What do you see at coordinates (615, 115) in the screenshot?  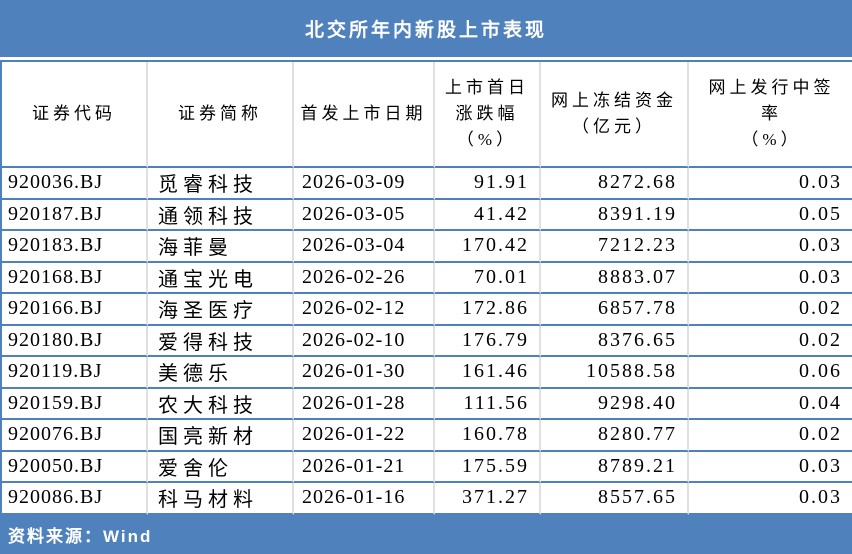 I see `header-frozen-funds: 网上冻结资金 （亿元）` at bounding box center [615, 115].